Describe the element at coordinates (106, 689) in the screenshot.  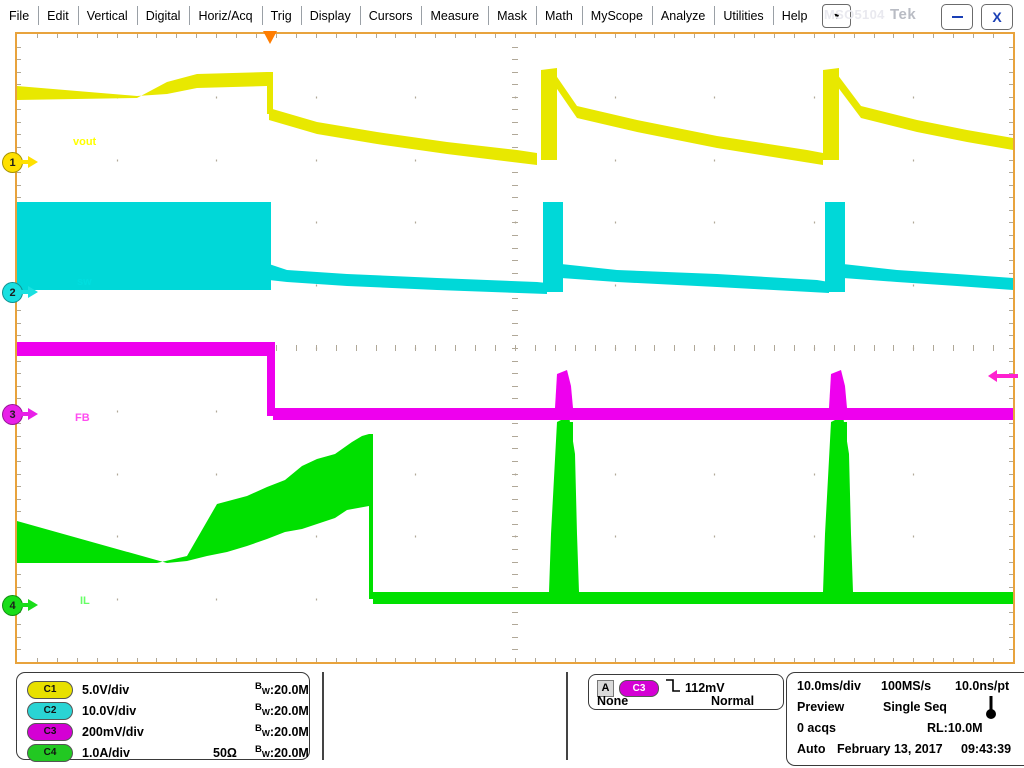
I see `channel-scale-C1: 5.0V/div` at that location.